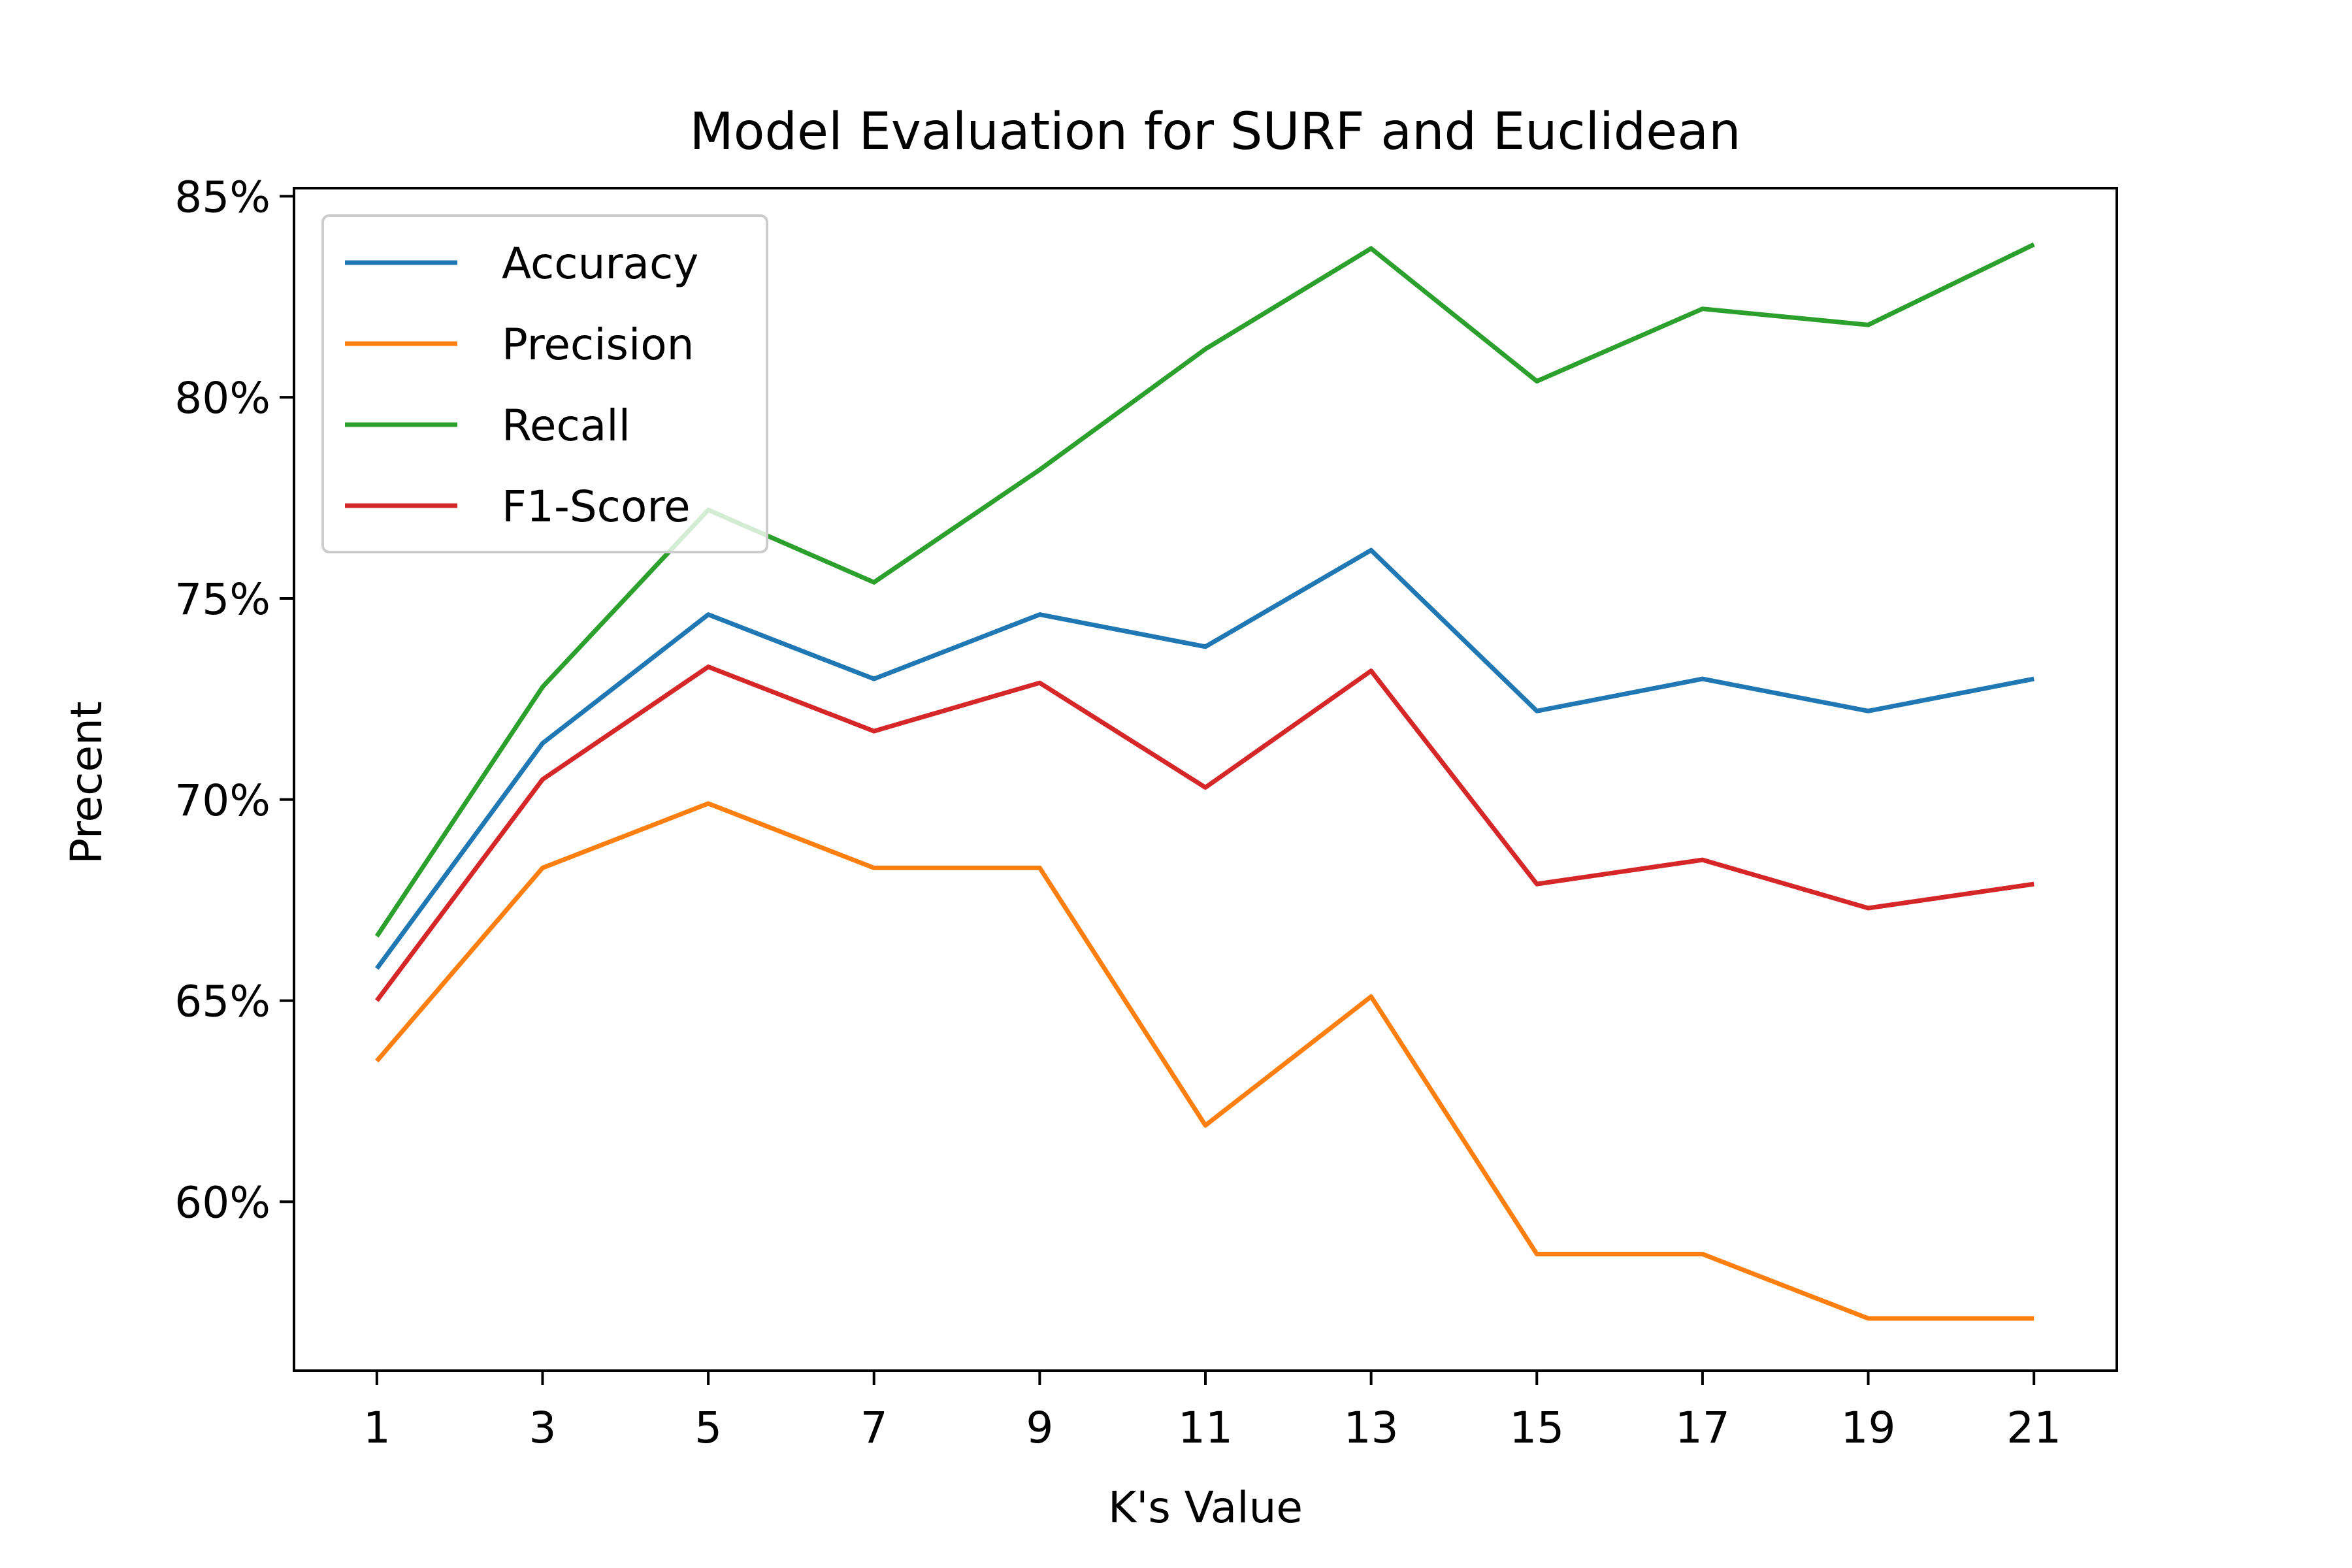  I want to click on x-axis-label: K's Value, so click(1205, 1507).